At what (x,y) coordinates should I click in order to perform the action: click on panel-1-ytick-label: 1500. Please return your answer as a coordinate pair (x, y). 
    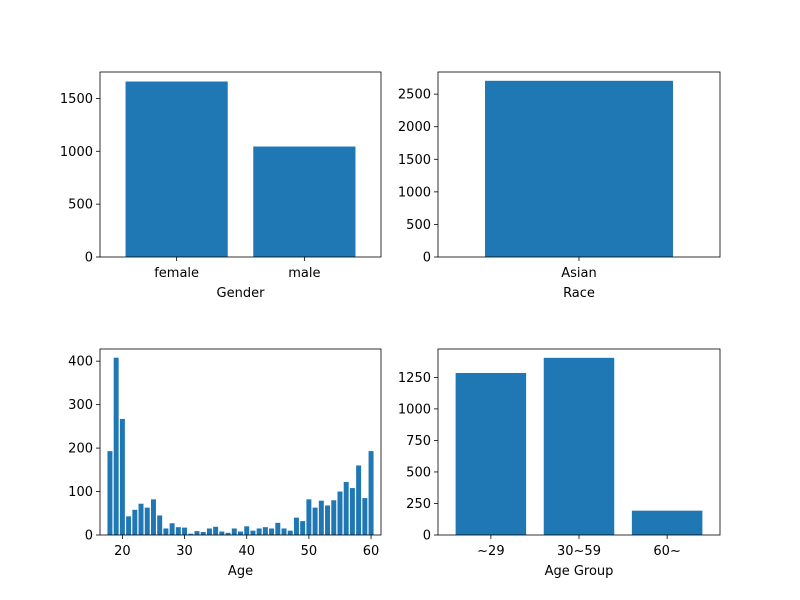
    Looking at the image, I should click on (76, 99).